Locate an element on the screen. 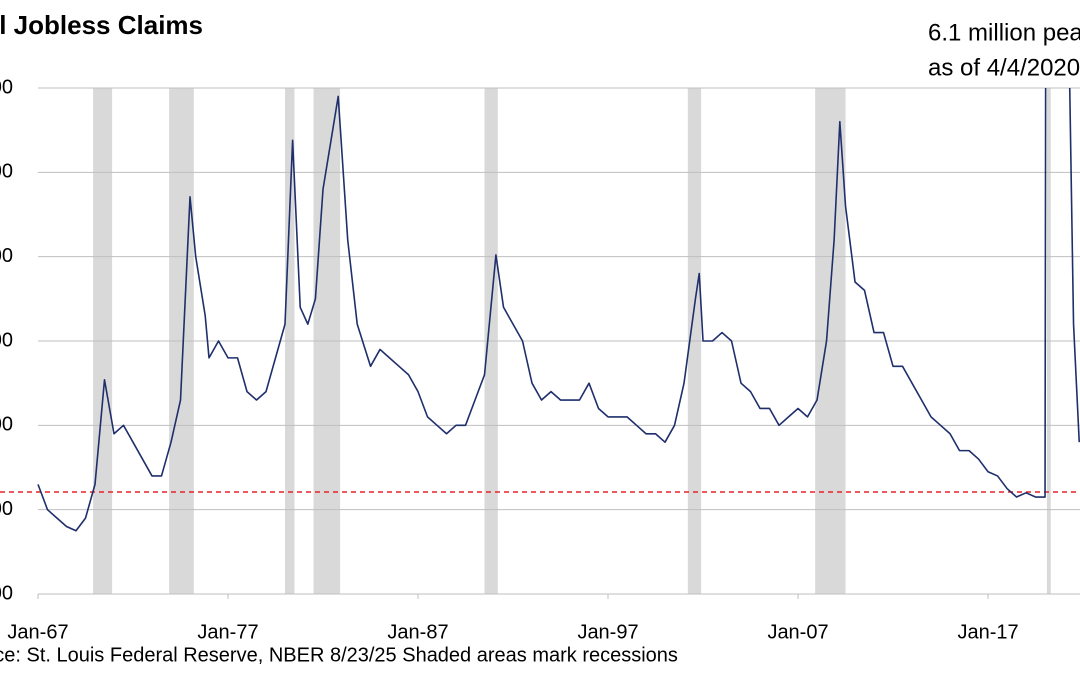 The width and height of the screenshot is (1080, 675). annotation: 6.1 million peak is located at coordinates (1004, 32).